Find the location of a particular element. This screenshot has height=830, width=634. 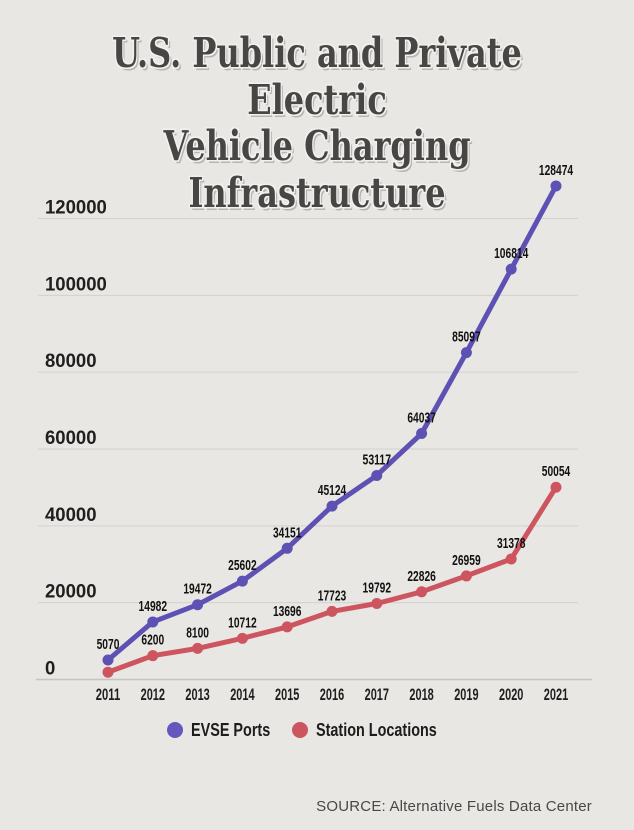

x-tick-label: 2021 is located at coordinates (556, 695).